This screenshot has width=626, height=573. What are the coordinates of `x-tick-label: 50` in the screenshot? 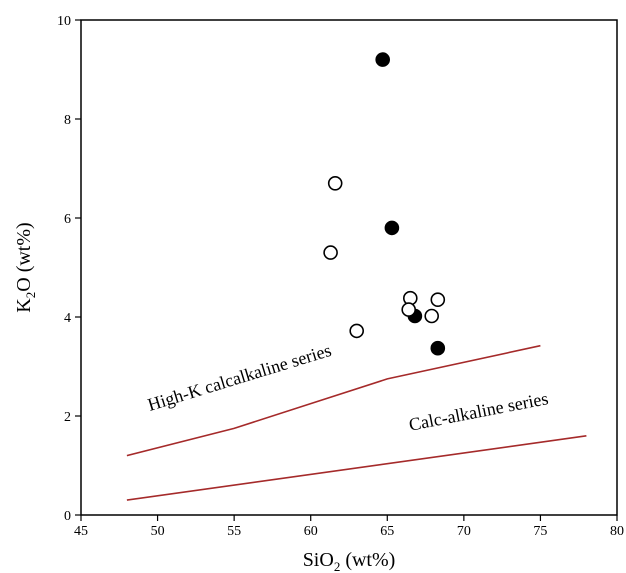 It's located at (158, 531).